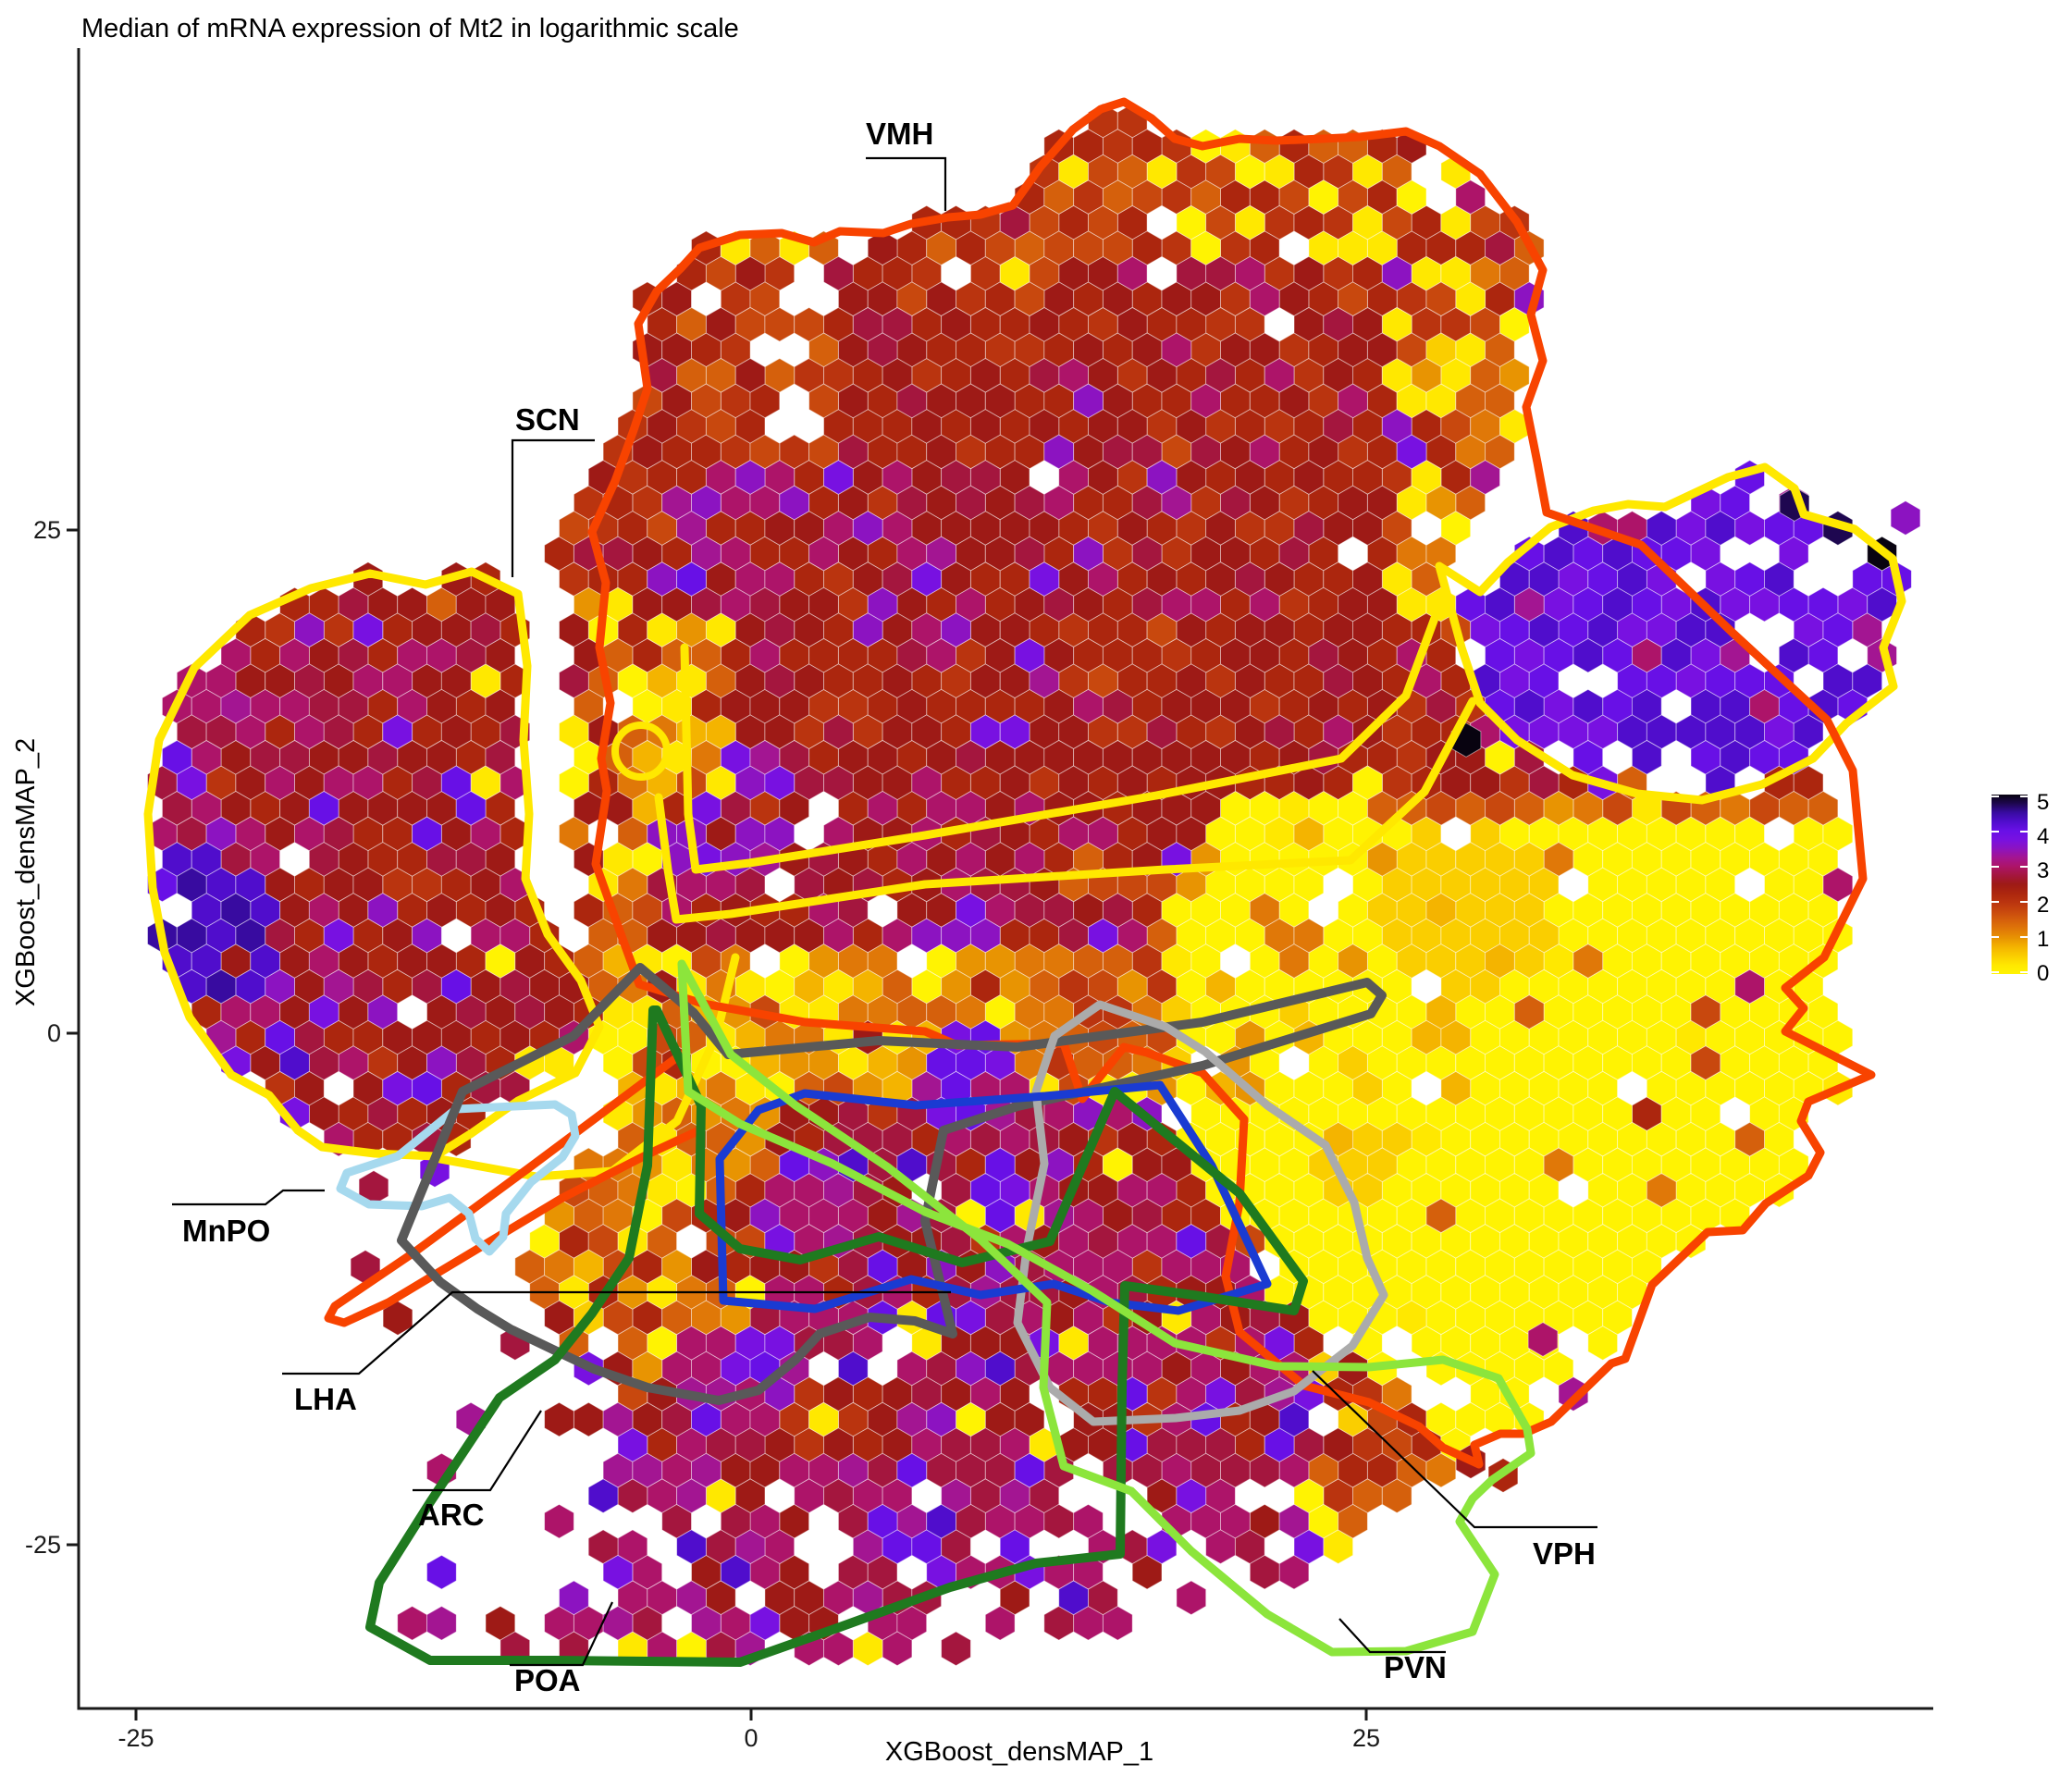 Image resolution: width=2072 pixels, height=1776 pixels. What do you see at coordinates (226, 1231) in the screenshot?
I see `svg-text: MnPO` at bounding box center [226, 1231].